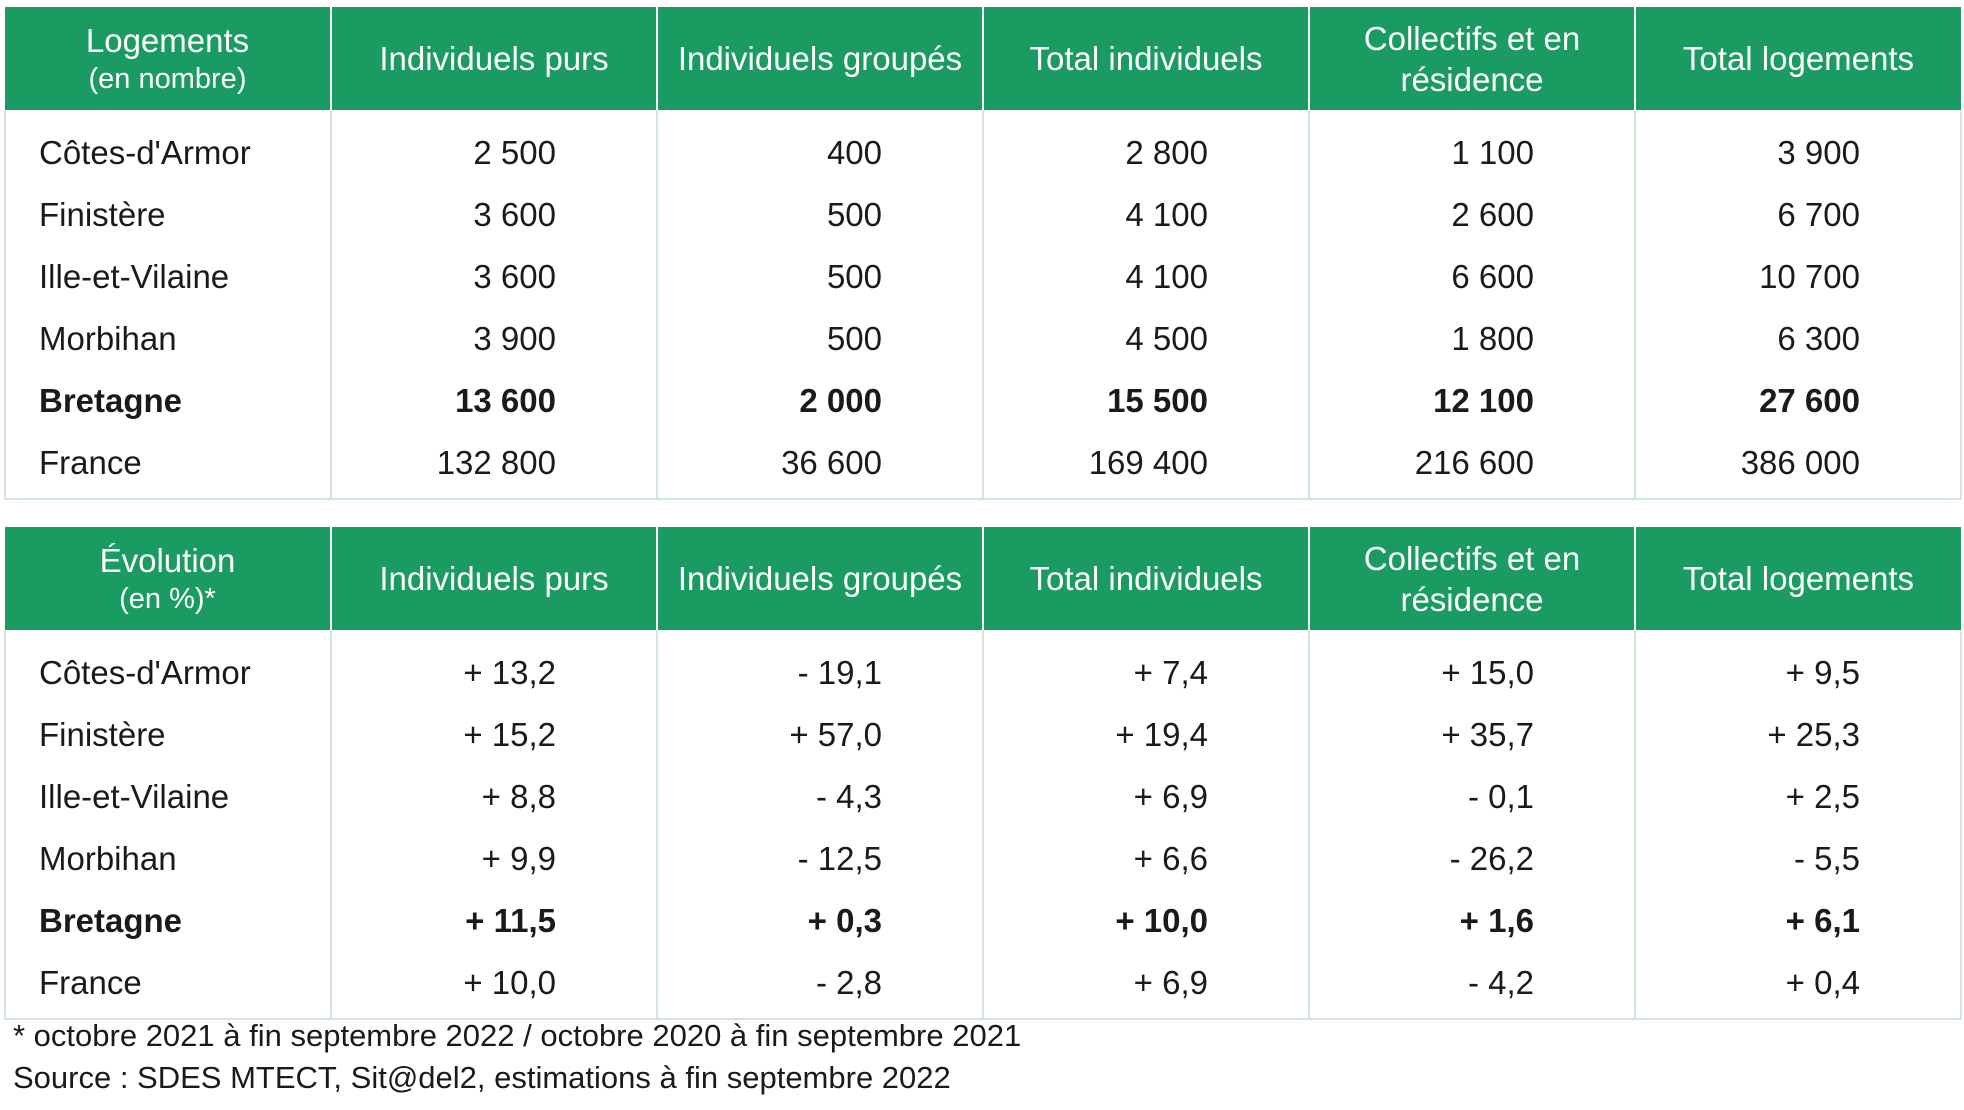 The height and width of the screenshot is (1110, 1964). I want to click on cell-value: 36 600, so click(819, 466).